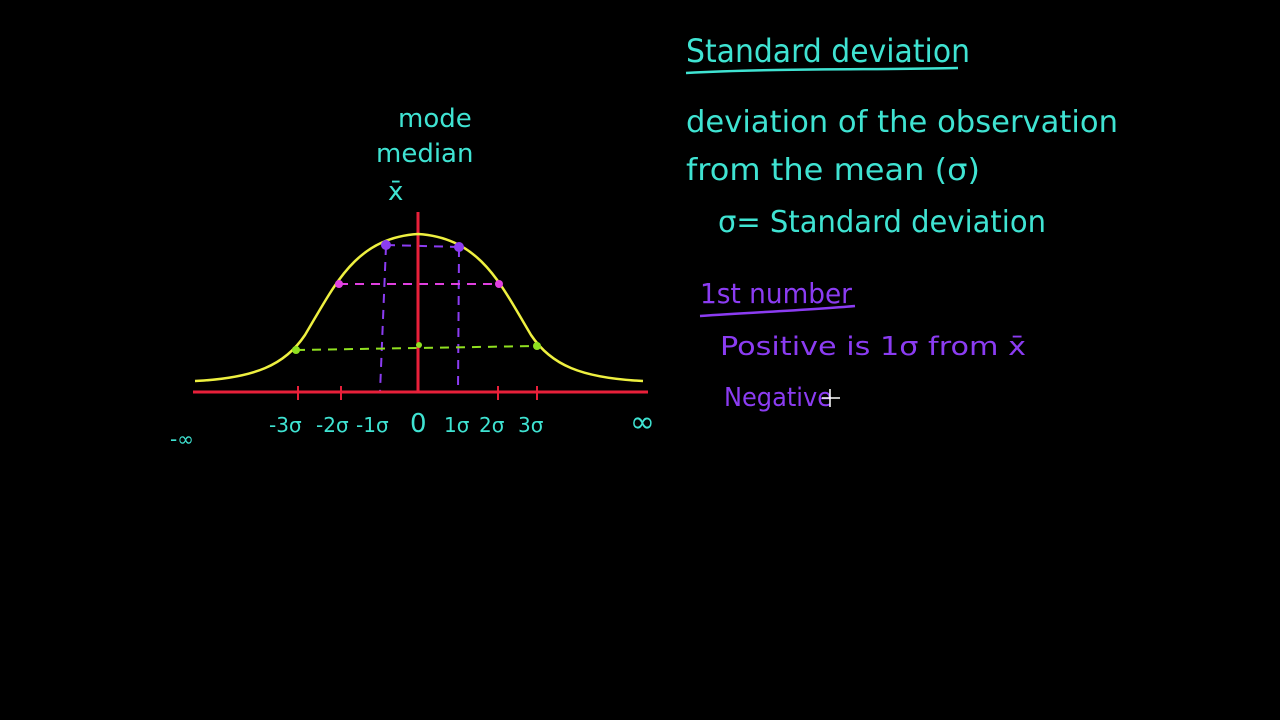 The image size is (1280, 720). What do you see at coordinates (822, 70) in the screenshot?
I see `title-underline` at bounding box center [822, 70].